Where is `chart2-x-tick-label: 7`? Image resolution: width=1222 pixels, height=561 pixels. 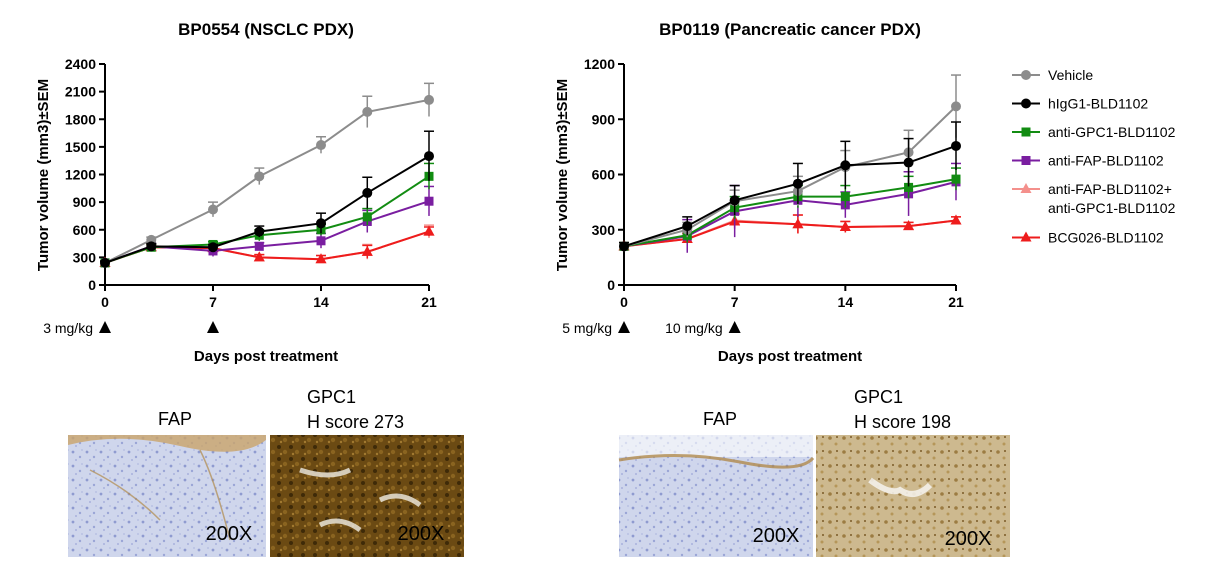
chart2-x-tick-label: 7 is located at coordinates (735, 302).